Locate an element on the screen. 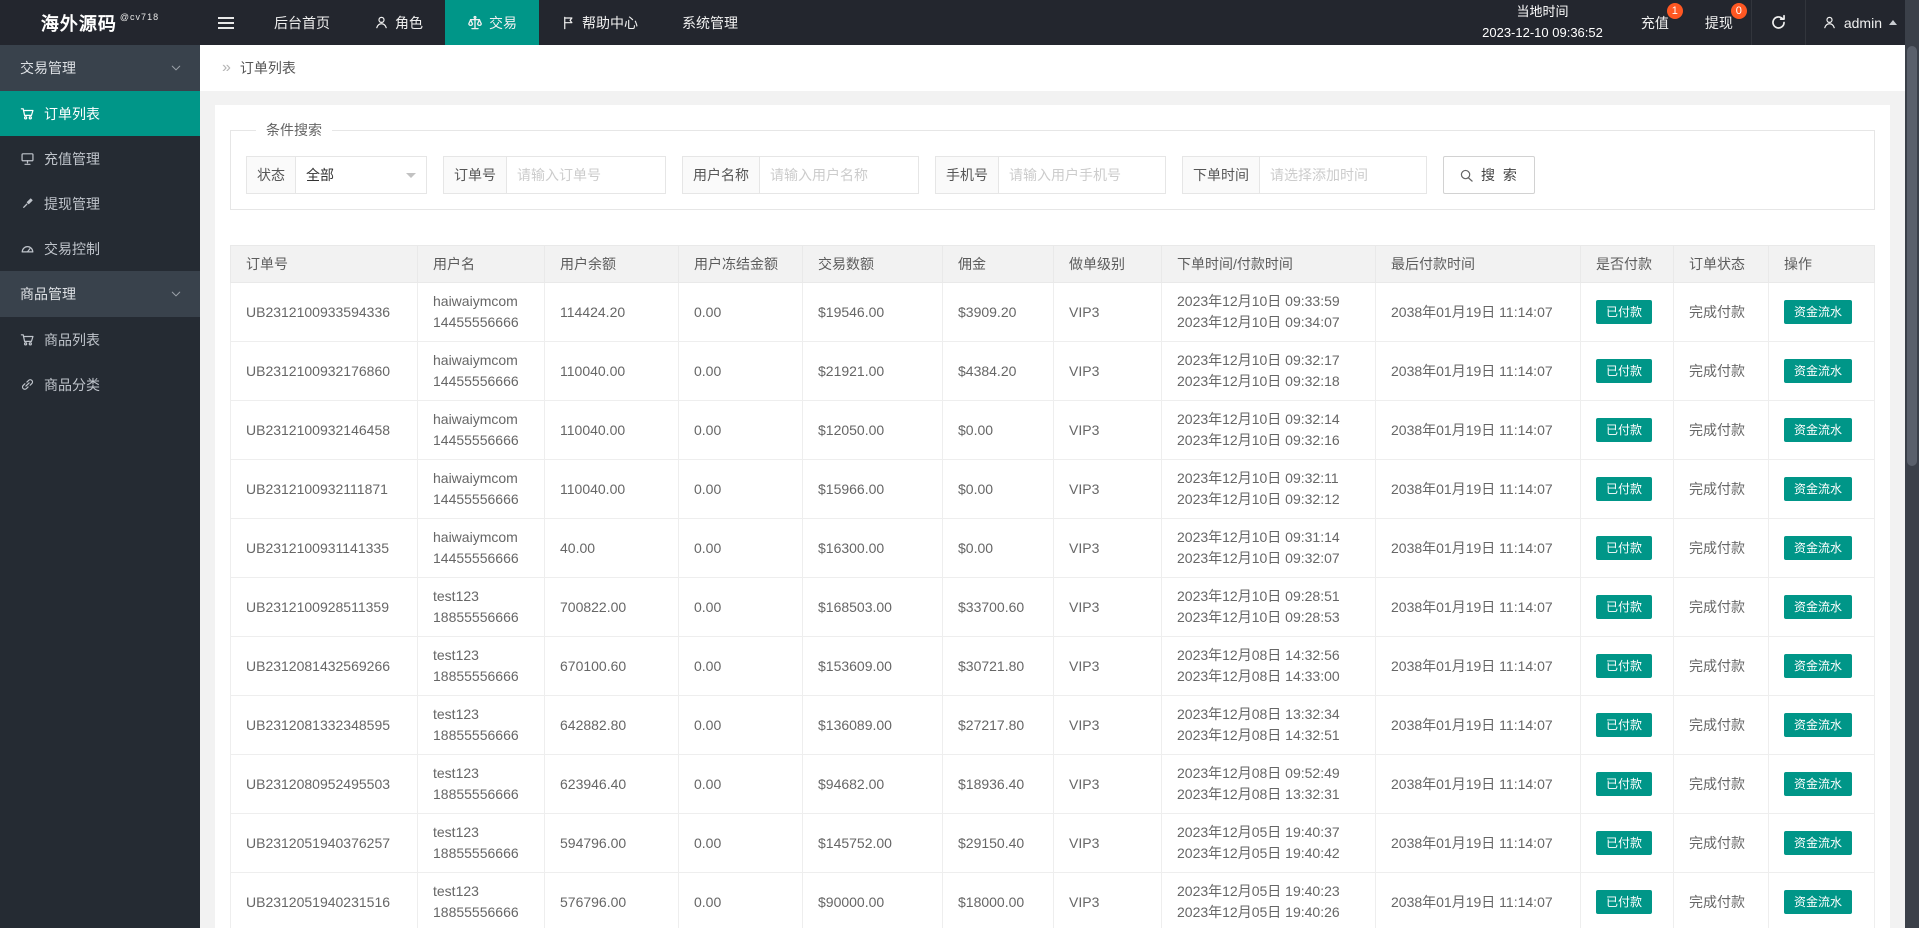 The width and height of the screenshot is (1919, 928). user-balance: 700822.00 is located at coordinates (611, 607).